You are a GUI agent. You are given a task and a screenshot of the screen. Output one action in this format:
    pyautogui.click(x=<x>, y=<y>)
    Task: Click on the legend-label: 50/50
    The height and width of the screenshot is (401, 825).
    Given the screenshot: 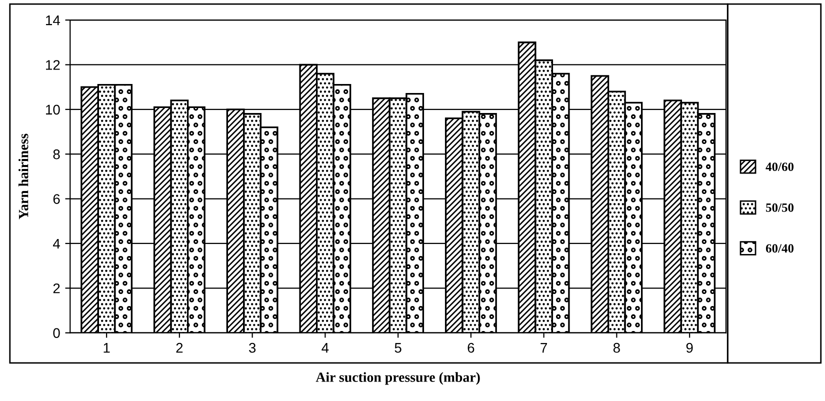 What is the action you would take?
    pyautogui.click(x=780, y=207)
    